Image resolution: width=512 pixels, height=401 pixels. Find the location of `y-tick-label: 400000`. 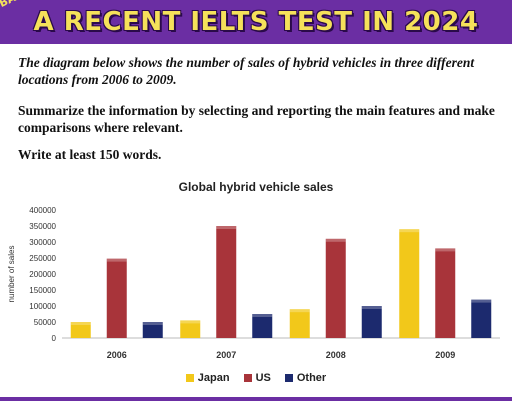

y-tick-label: 400000 is located at coordinates (42, 210).